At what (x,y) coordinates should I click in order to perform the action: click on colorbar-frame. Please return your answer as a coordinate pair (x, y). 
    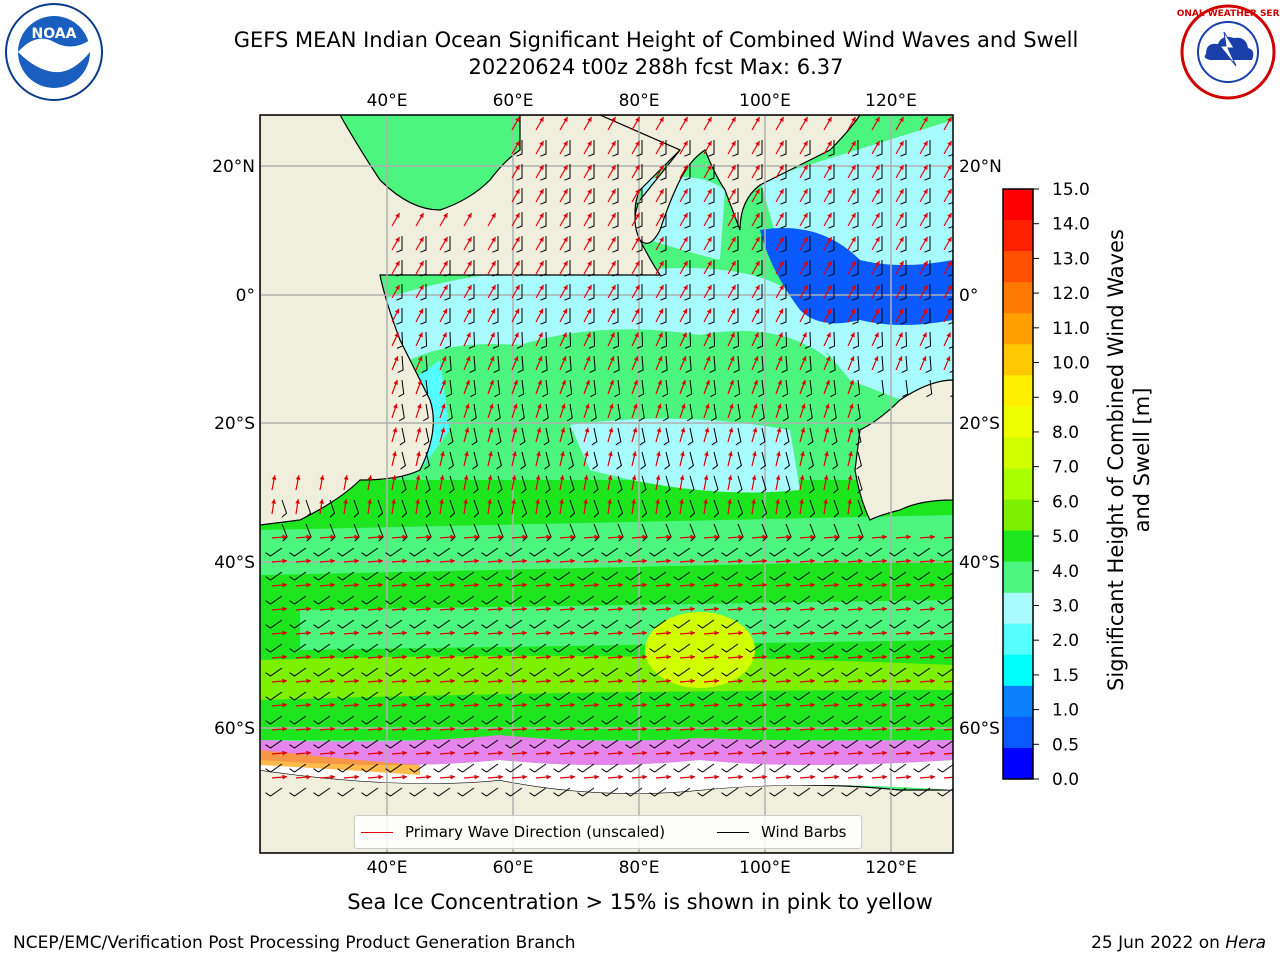
    Looking at the image, I should click on (1018, 484).